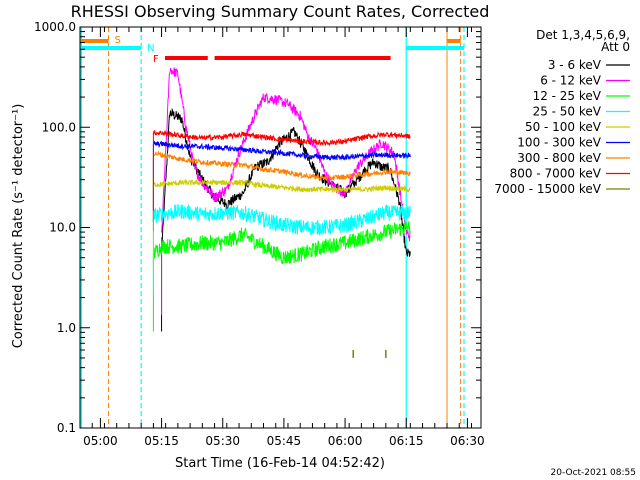 Image resolution: width=640 pixels, height=480 pixels. I want to click on y-tick-label: 0.1, so click(66, 428).